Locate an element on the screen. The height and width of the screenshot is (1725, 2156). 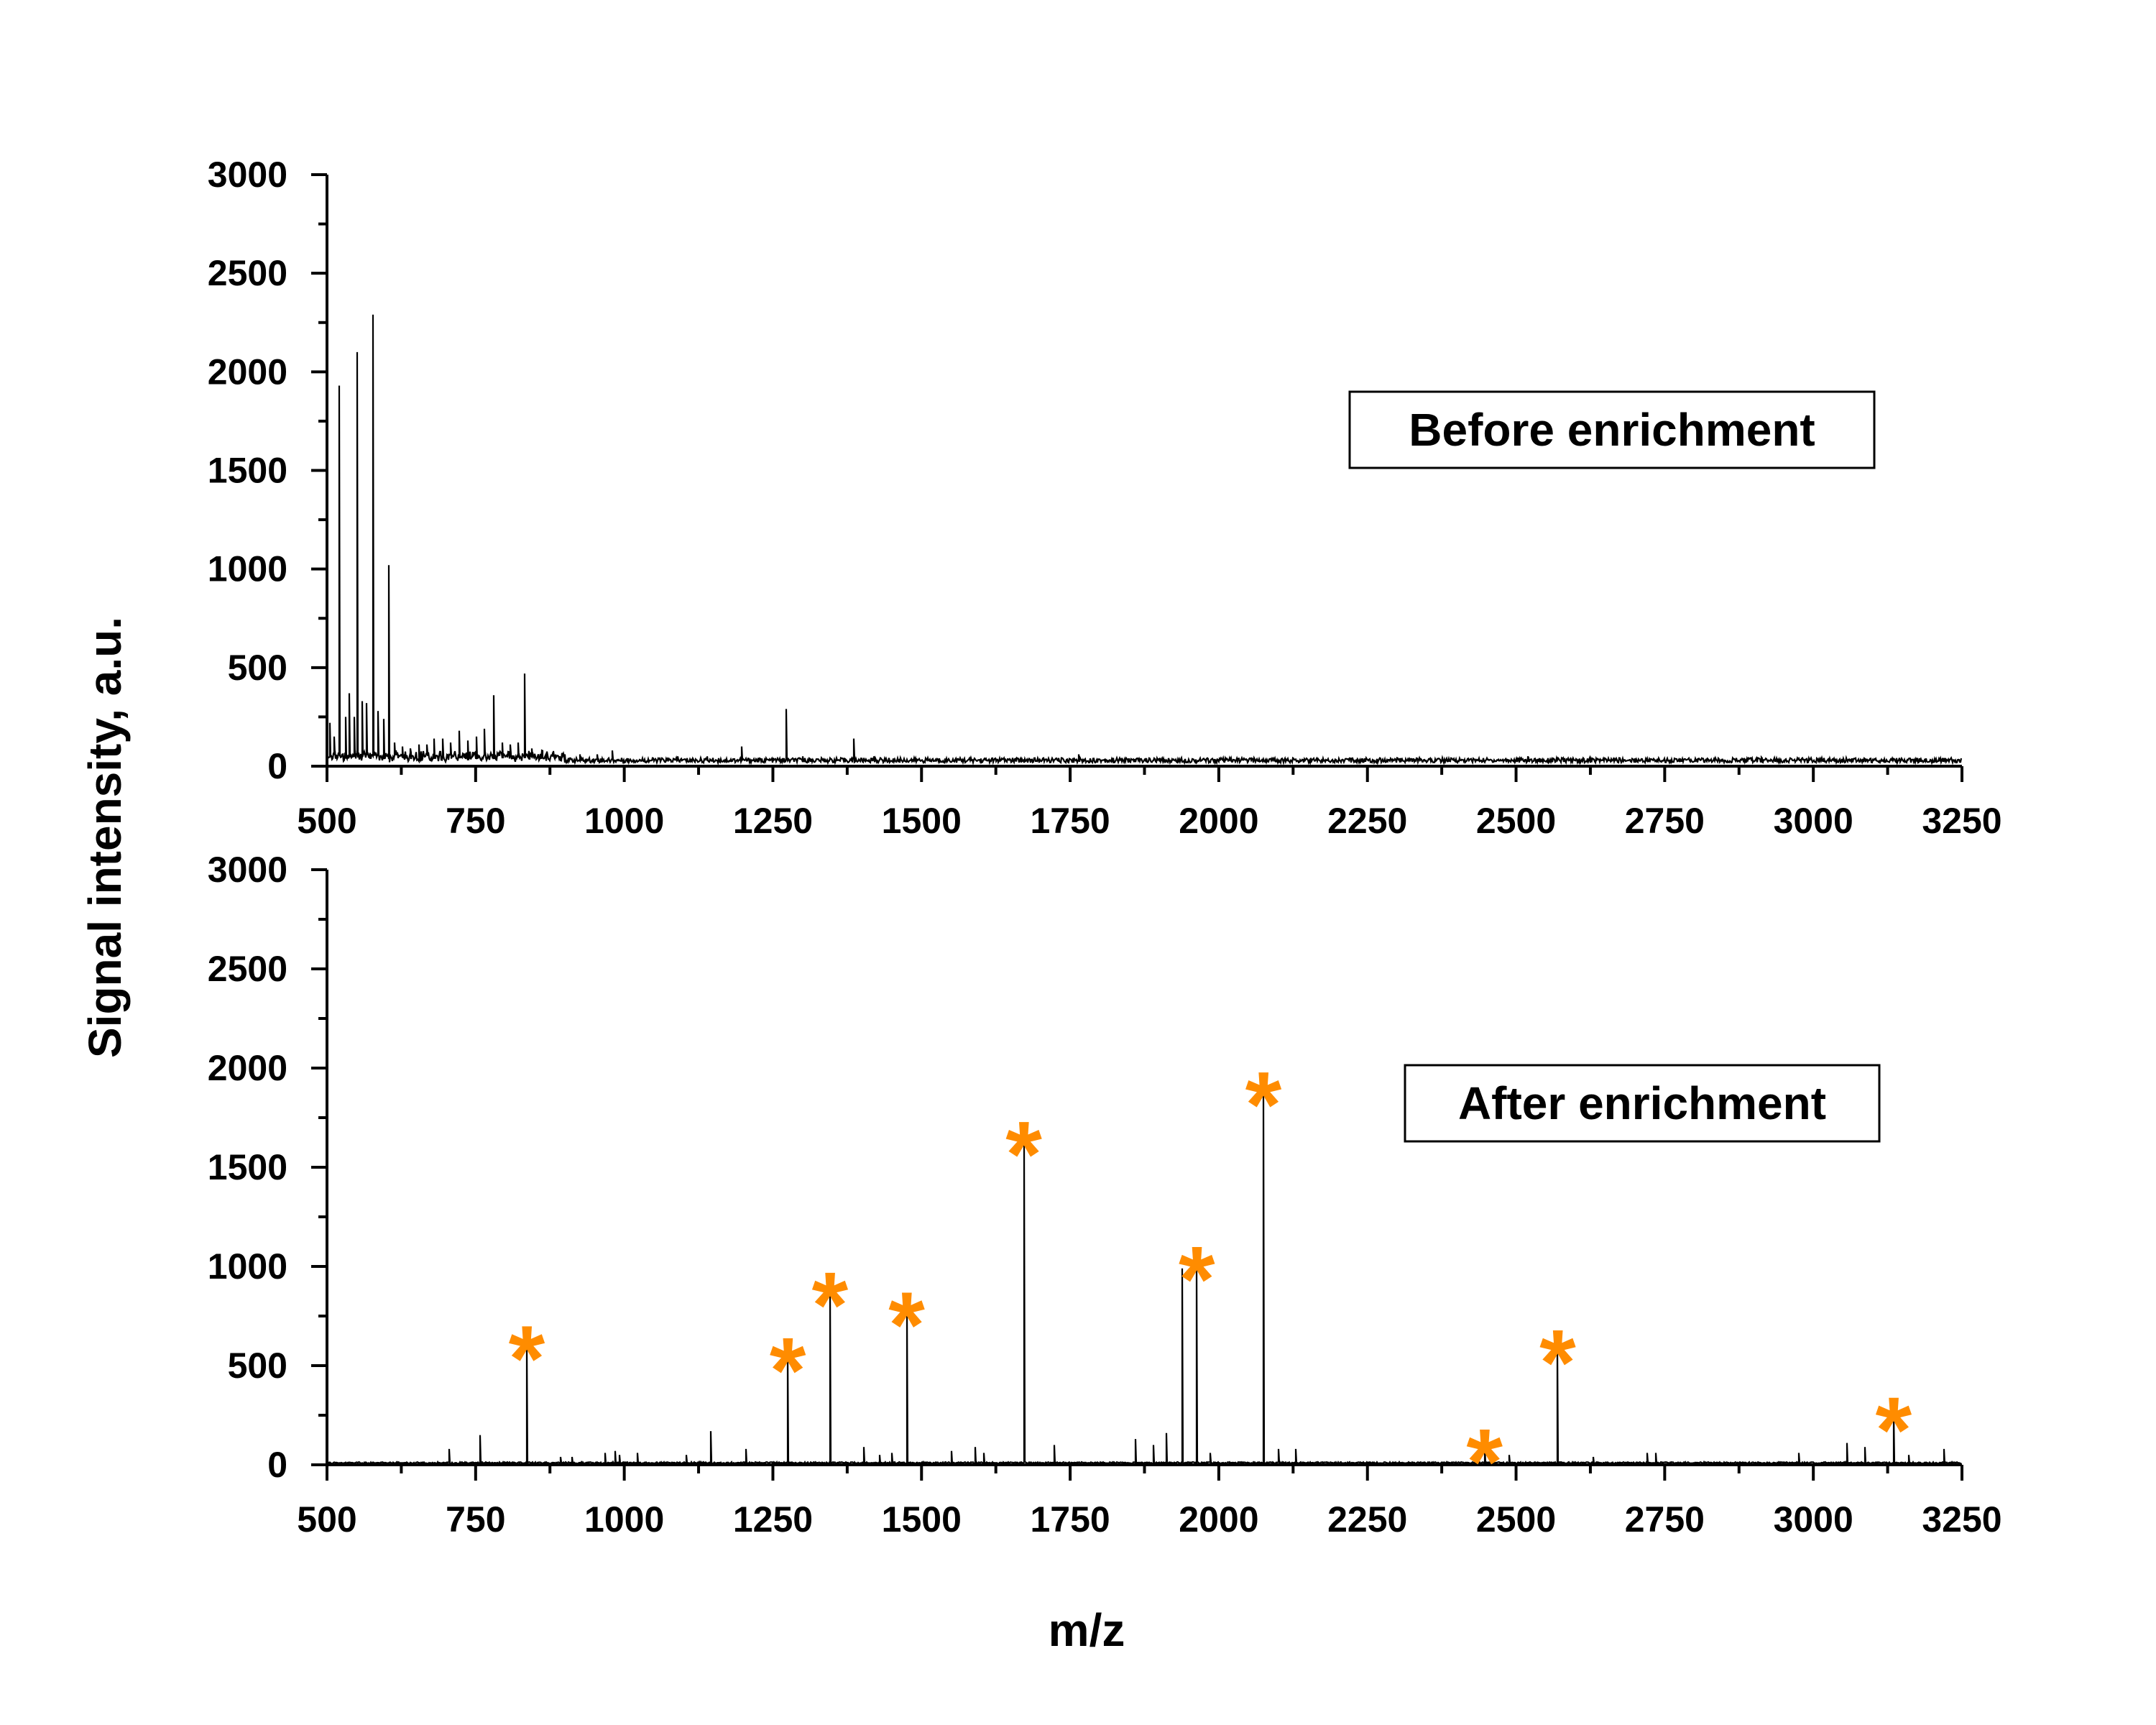
legend-label: Before enrichment is located at coordinates (1612, 430).